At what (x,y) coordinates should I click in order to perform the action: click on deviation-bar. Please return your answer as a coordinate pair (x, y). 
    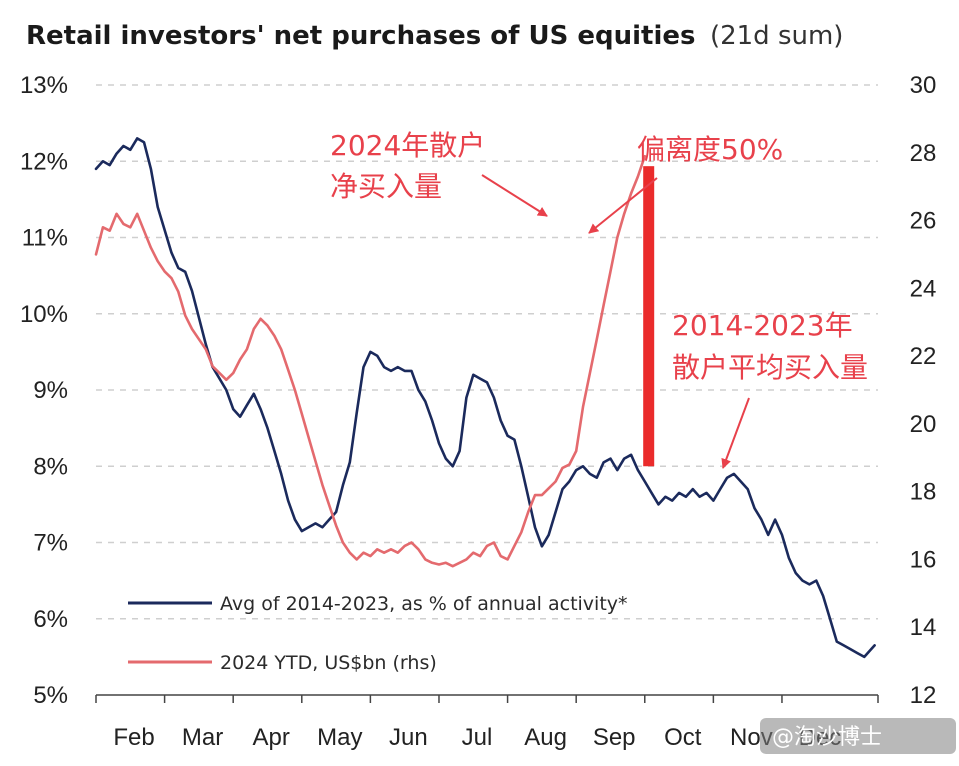
    Looking at the image, I should click on (649, 316).